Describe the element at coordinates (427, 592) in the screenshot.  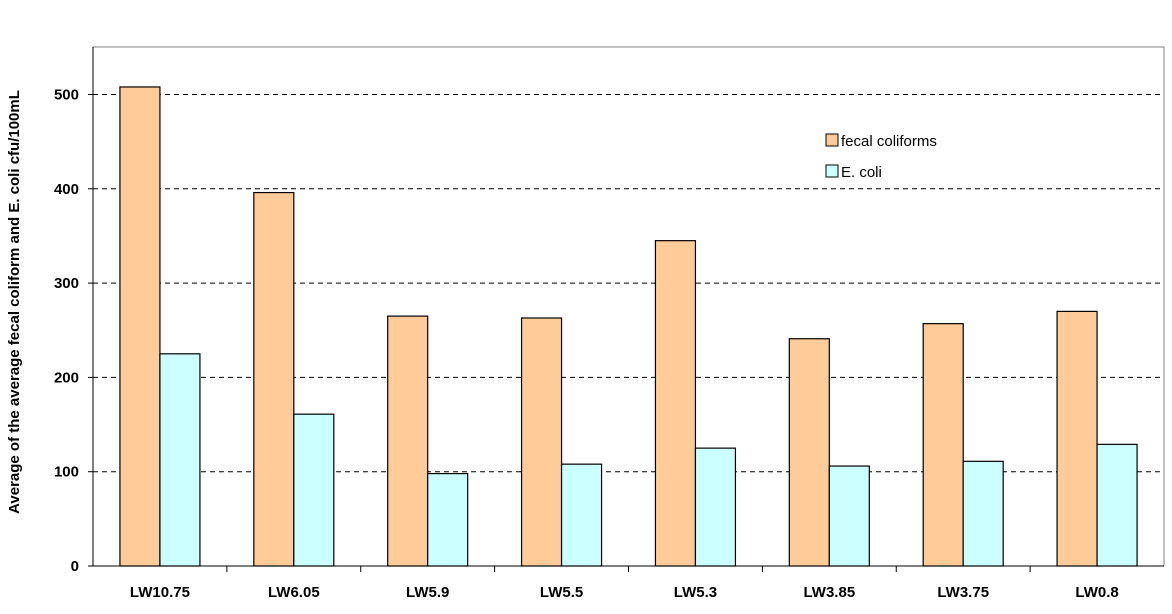
I see `x-tick-label: LW5.9` at that location.